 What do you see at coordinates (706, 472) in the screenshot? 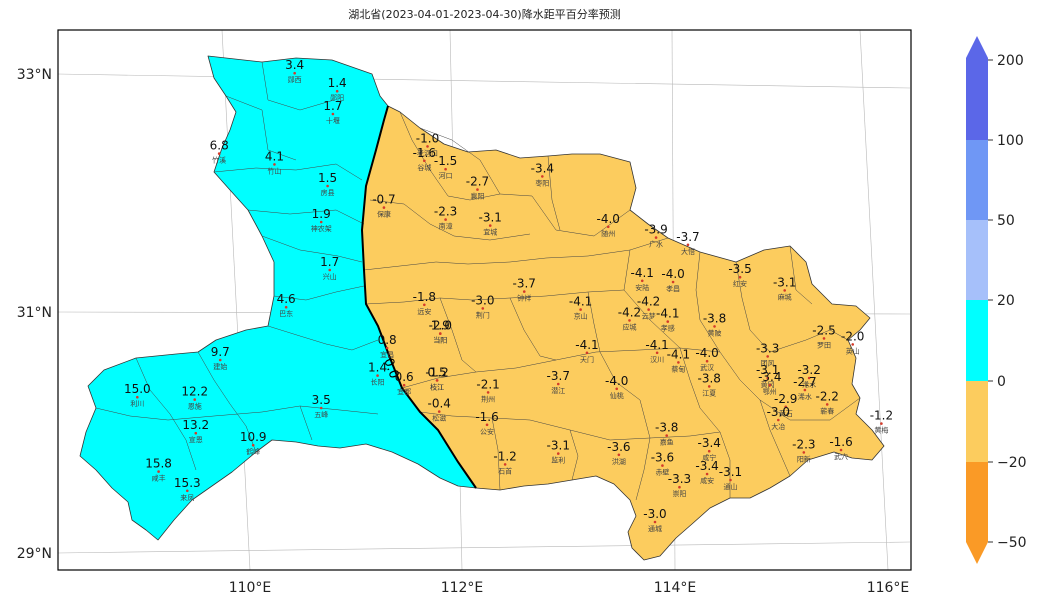
I see `station-76: -3.4 咸安` at bounding box center [706, 472].